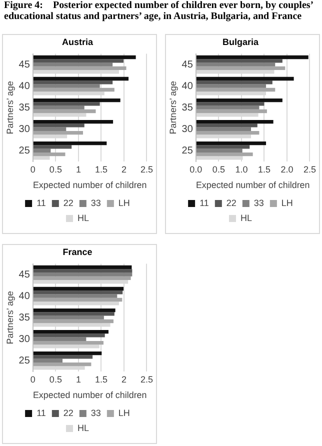 The height and width of the screenshot is (446, 322). Describe the element at coordinates (123, 379) in the screenshot. I see `x-tick-label: 2` at that location.